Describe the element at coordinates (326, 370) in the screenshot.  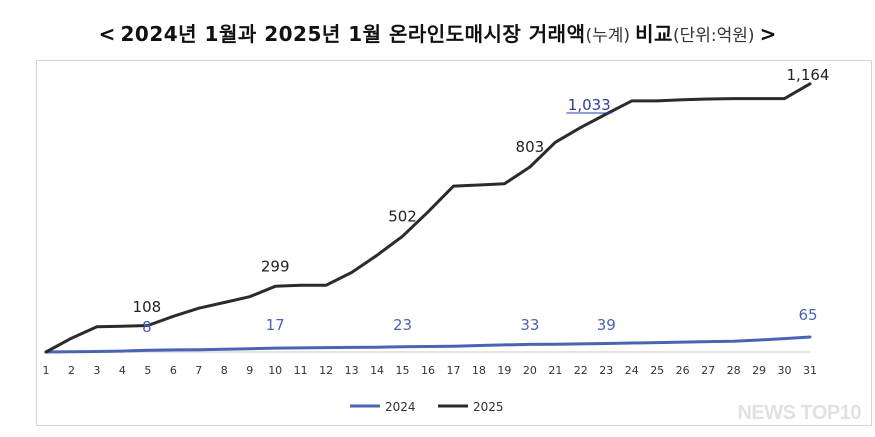
I see `x-tick-label: 12` at that location.